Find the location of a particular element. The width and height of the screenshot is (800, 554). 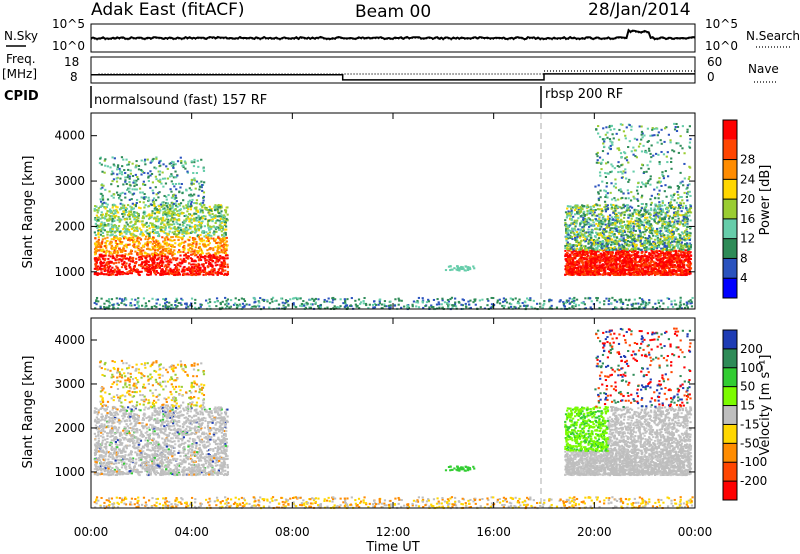

colorbar-tick-label: 200 is located at coordinates (751, 349).